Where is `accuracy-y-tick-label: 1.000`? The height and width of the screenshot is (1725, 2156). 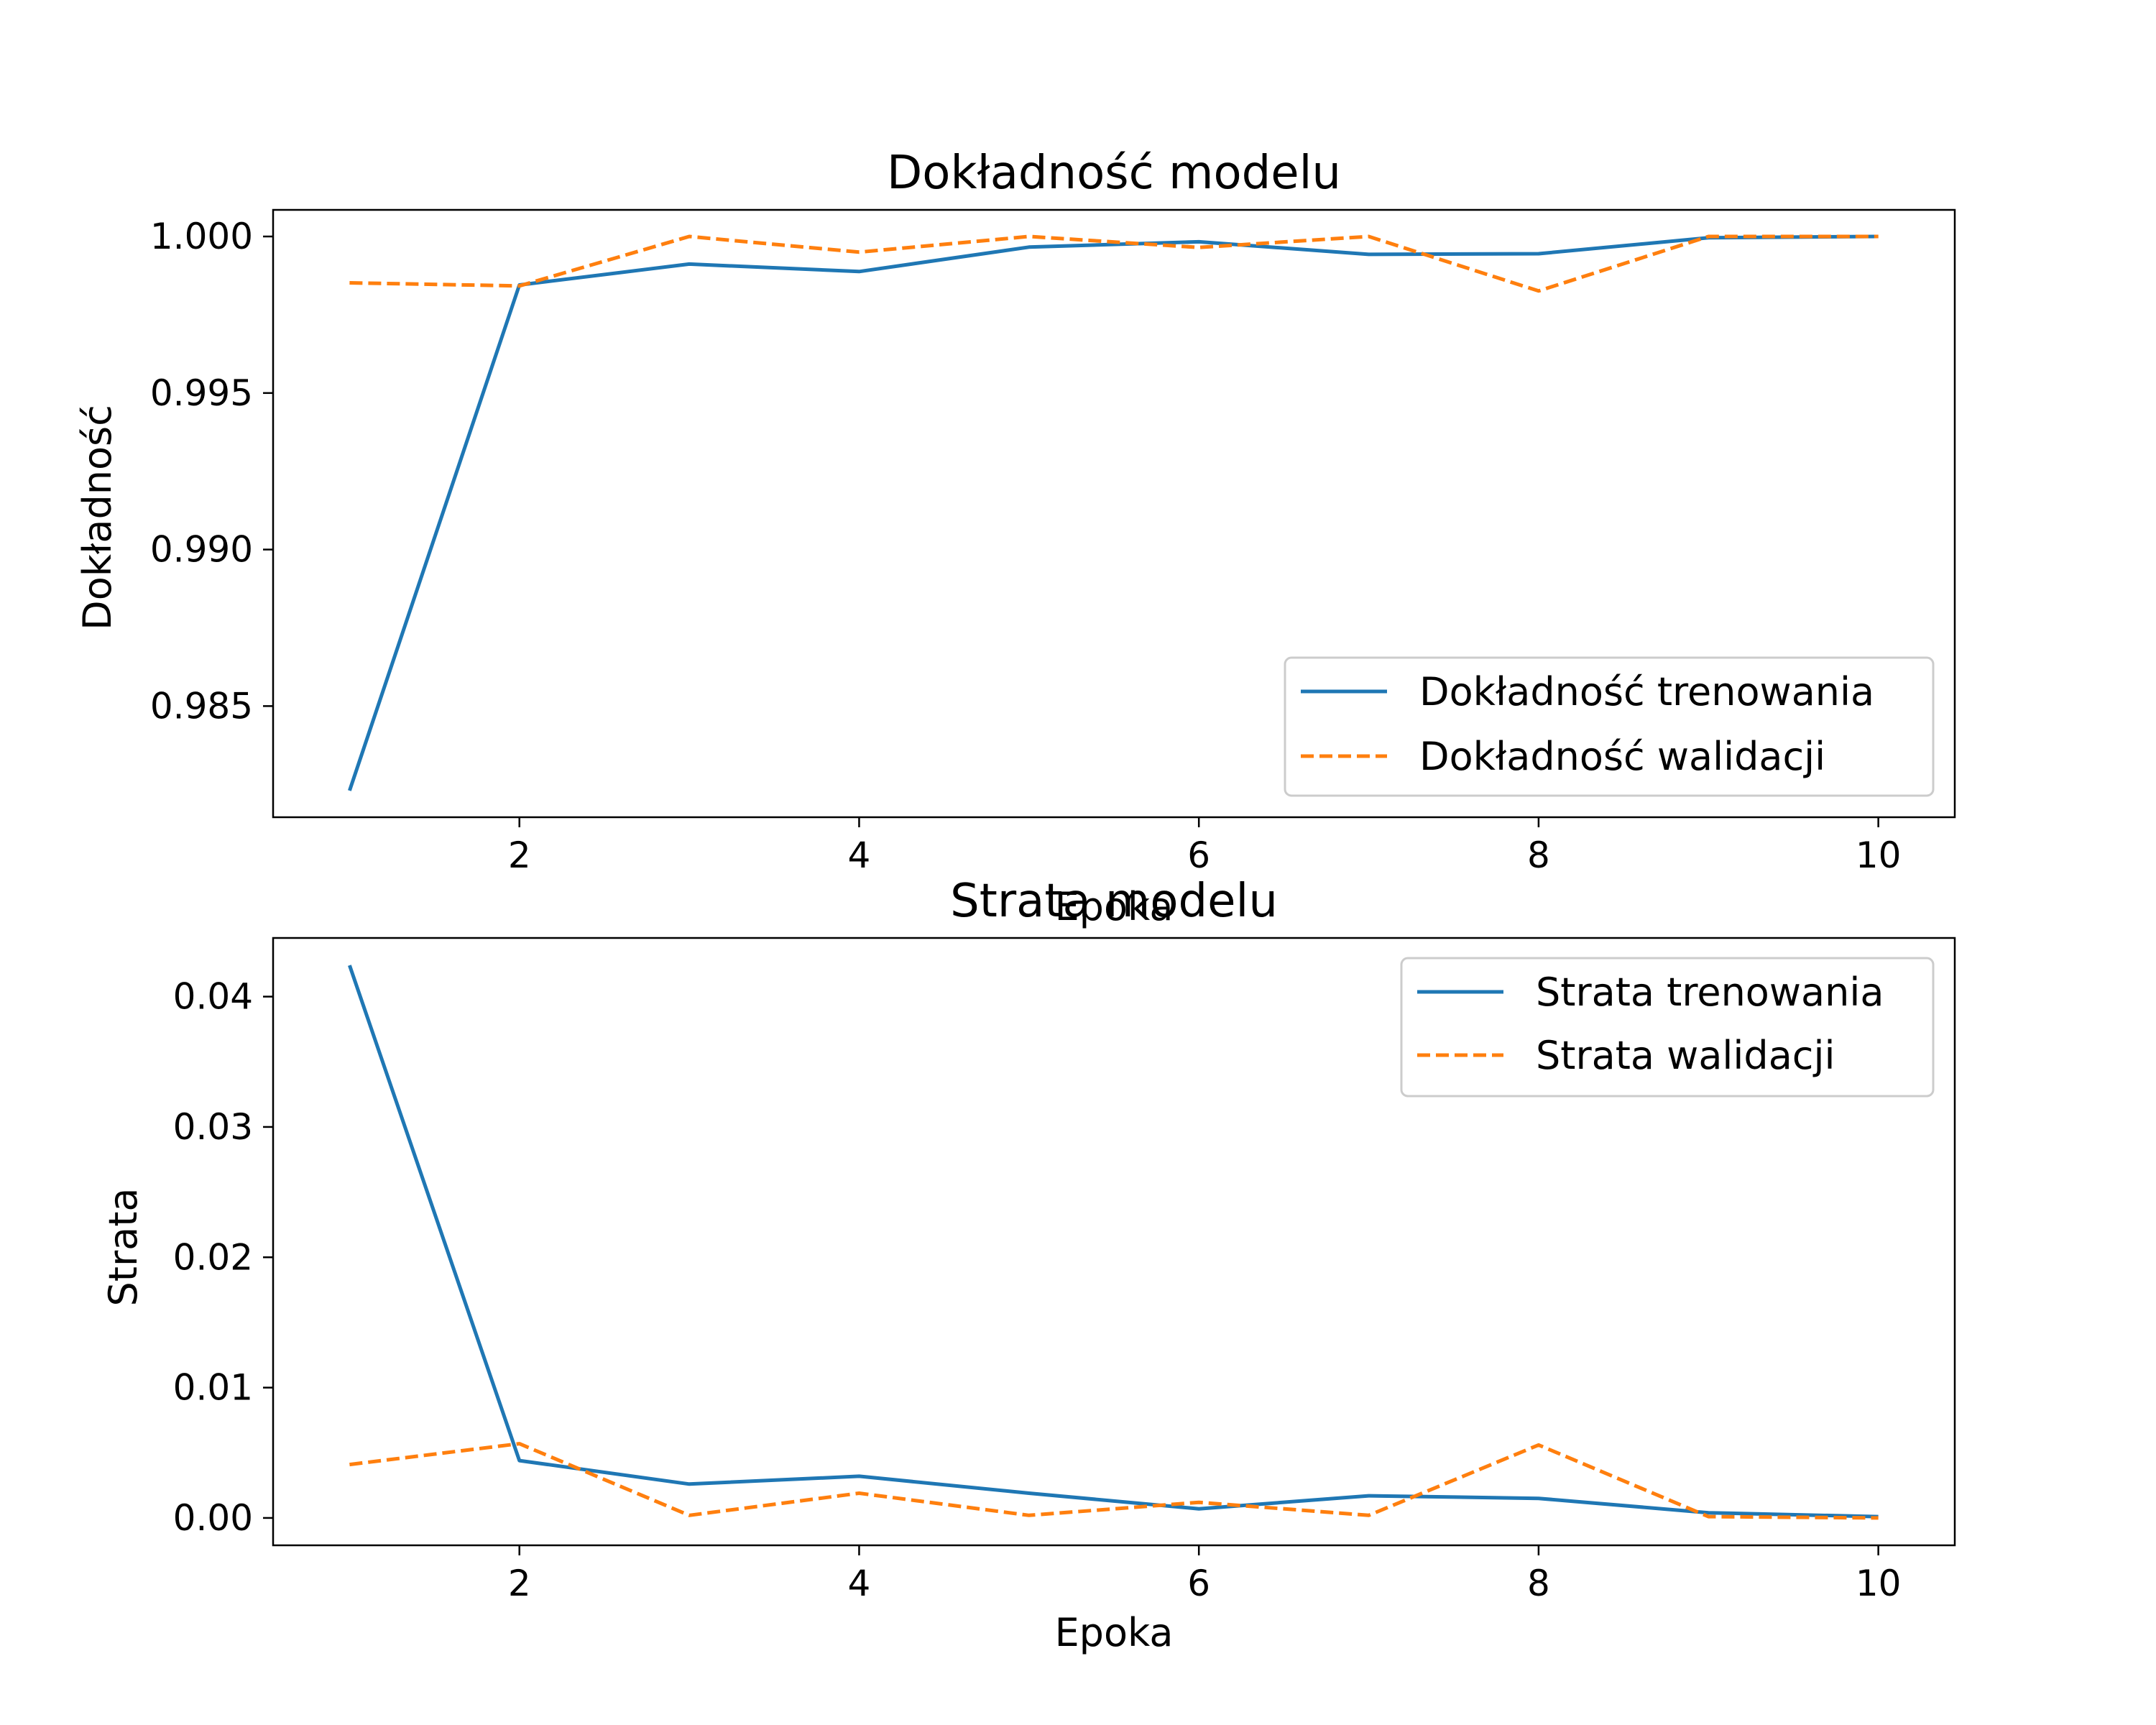
accuracy-y-tick-label: 1.000 is located at coordinates (201, 236).